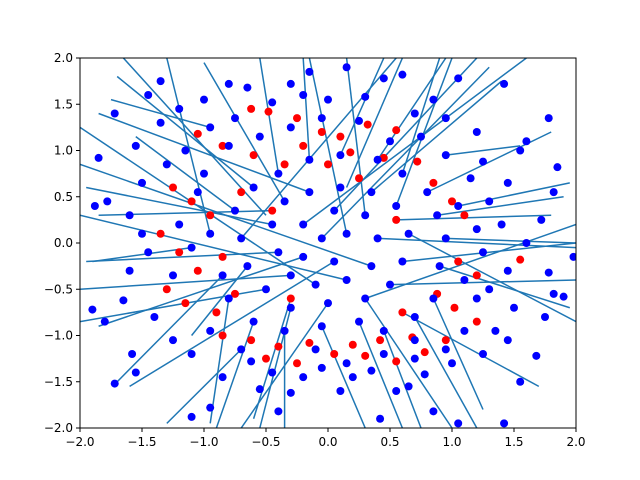  What do you see at coordinates (79, 442) in the screenshot?
I see `x-tick-label: −2.0` at bounding box center [79, 442].